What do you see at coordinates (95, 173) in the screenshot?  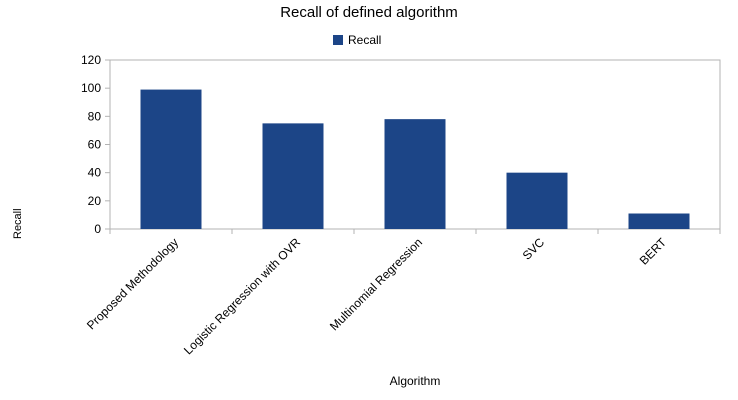 I see `y-tick-label: 40` at bounding box center [95, 173].